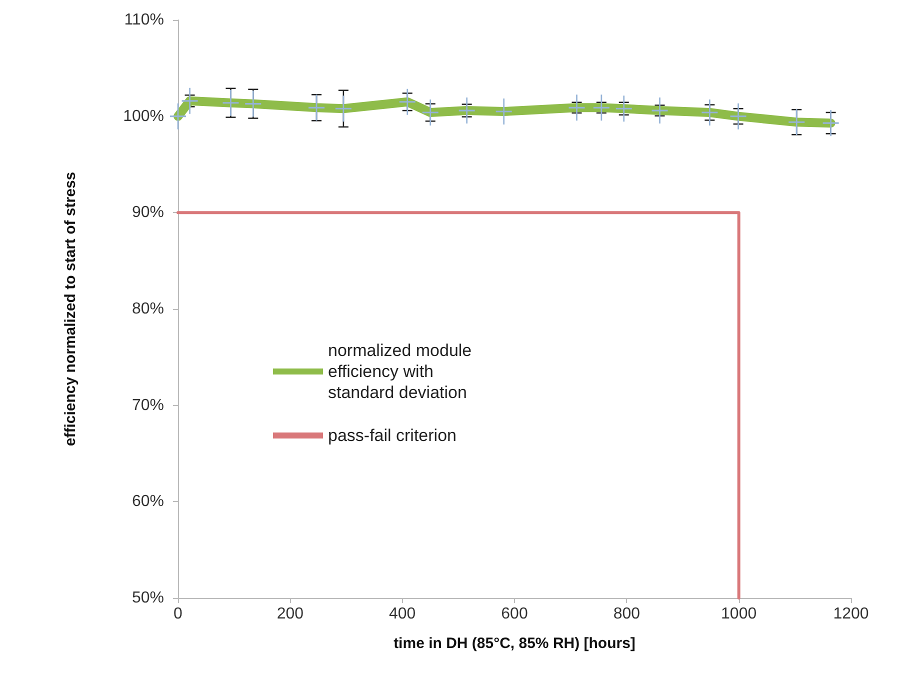 Image resolution: width=904 pixels, height=689 pixels. What do you see at coordinates (402, 371) in the screenshot?
I see `legend-label: normalized module efficiency with standard deviation` at bounding box center [402, 371].